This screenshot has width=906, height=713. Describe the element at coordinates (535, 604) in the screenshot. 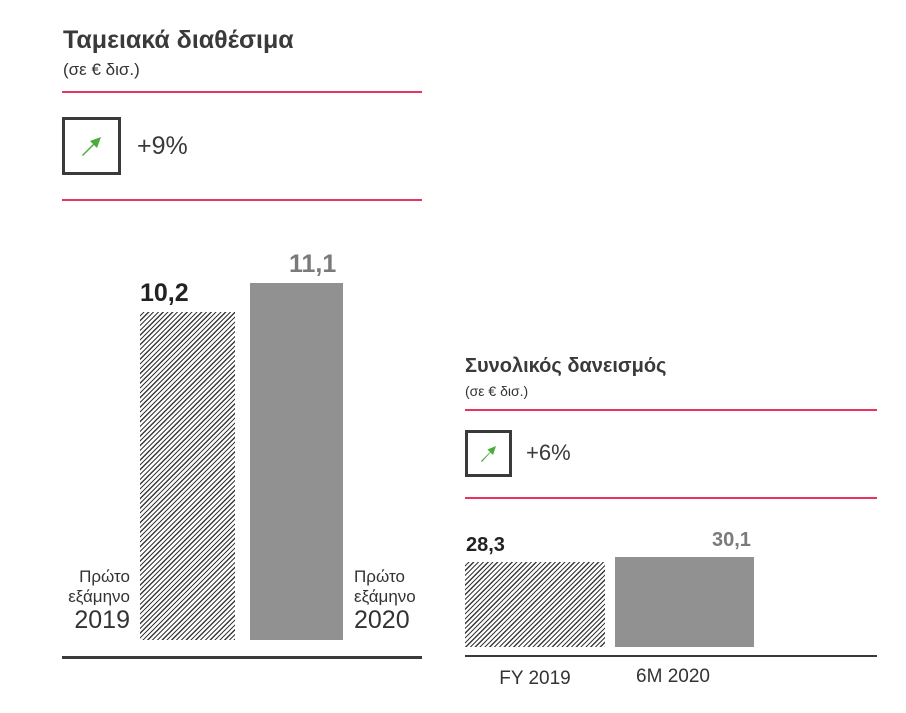

I see `bar-fy-2019` at that location.